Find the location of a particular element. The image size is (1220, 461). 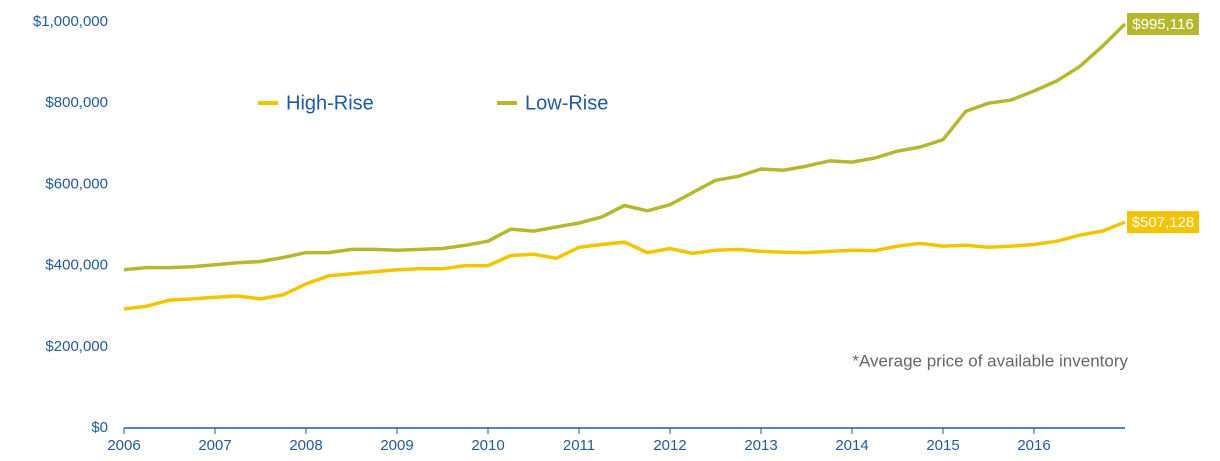

y-tick-label: $600,000 is located at coordinates (76, 183).